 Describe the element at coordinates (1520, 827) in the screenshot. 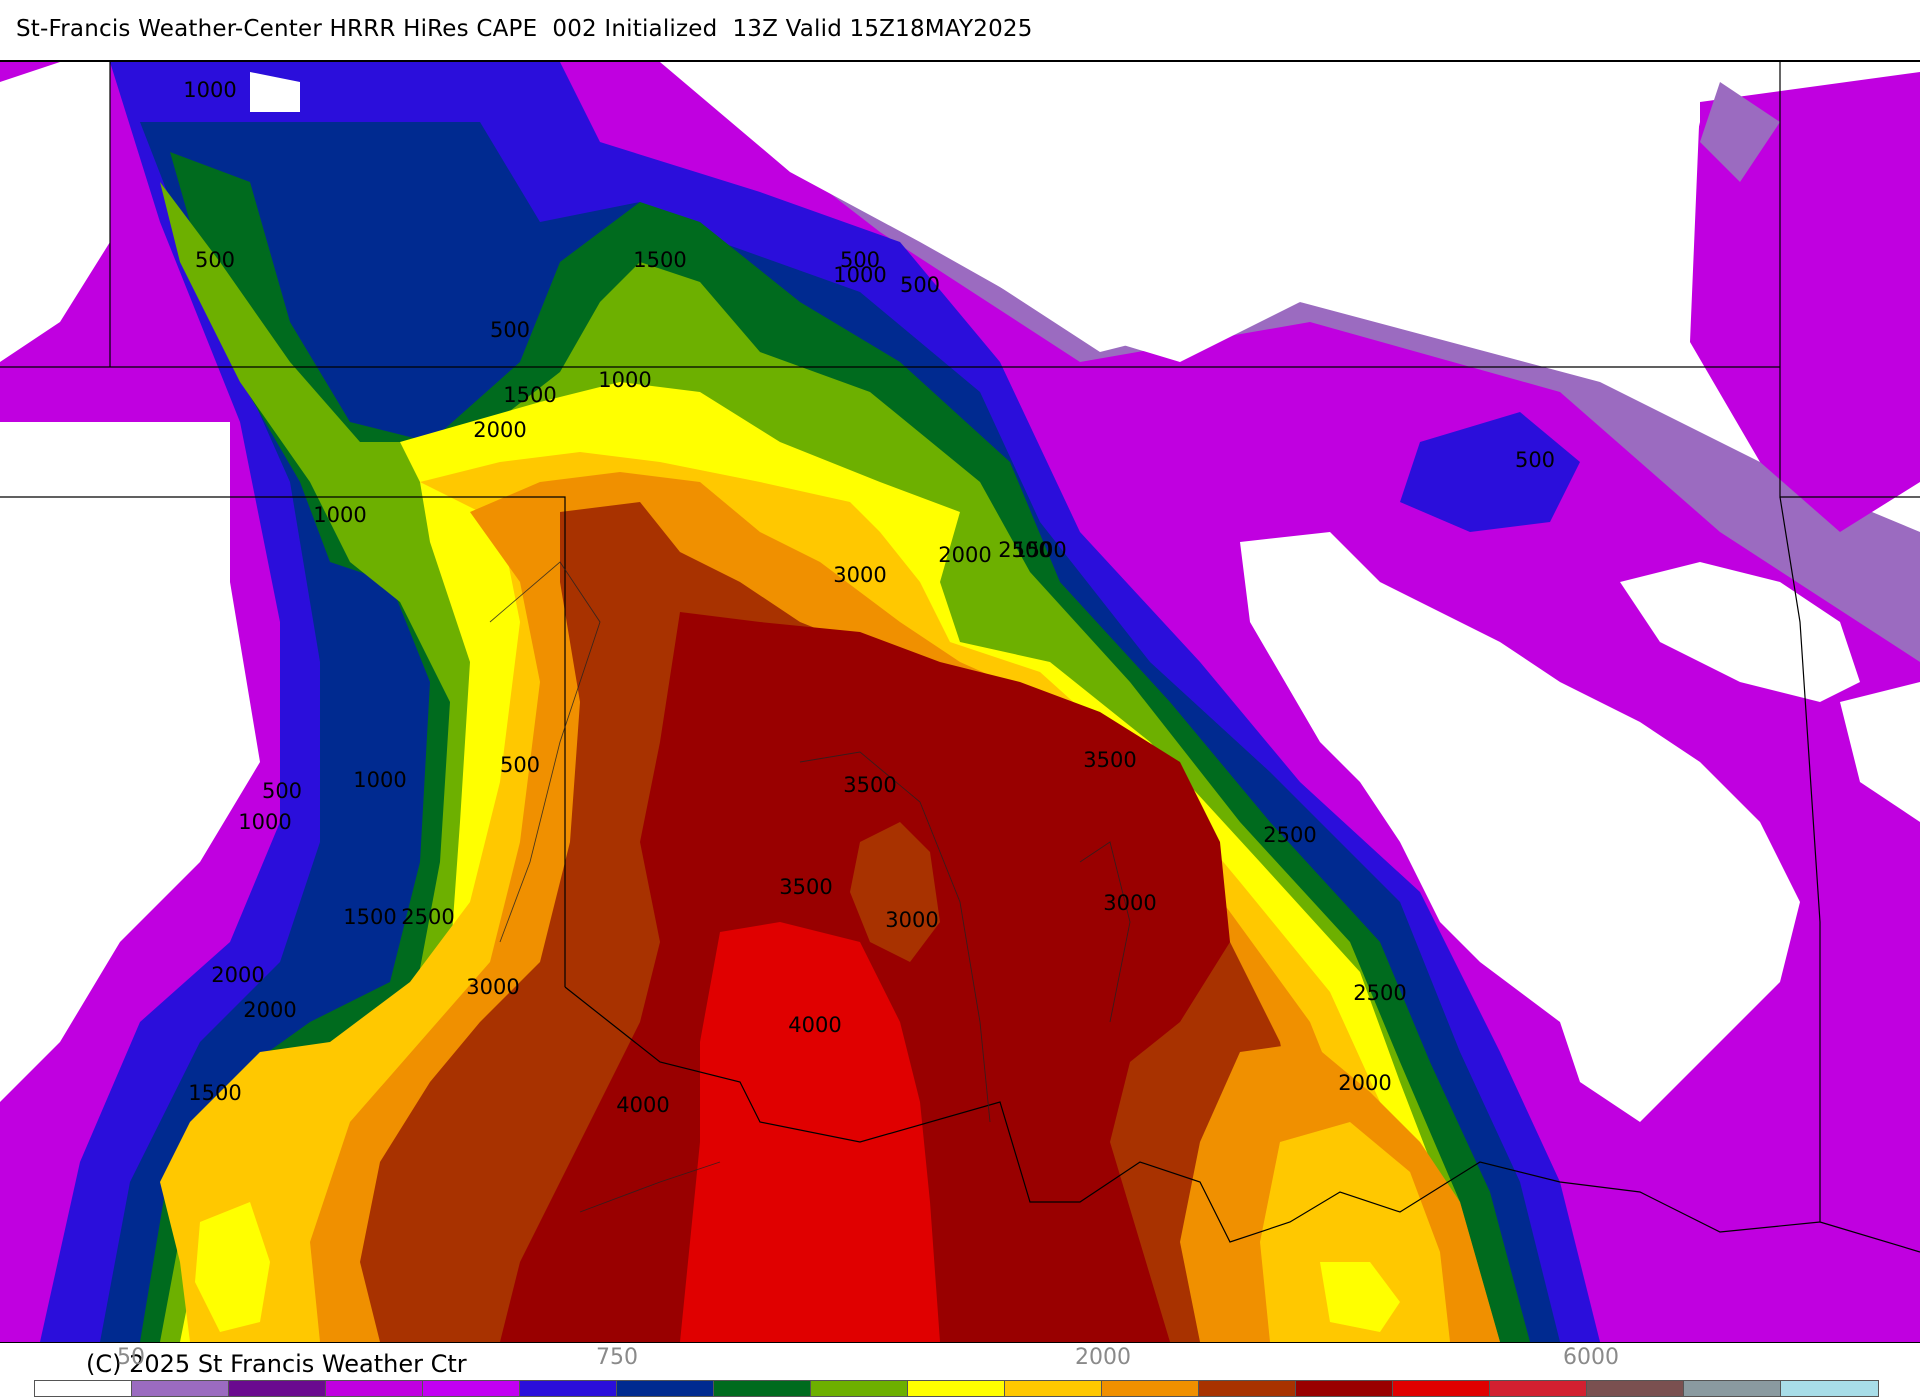

I see `cape-hole-east` at that location.